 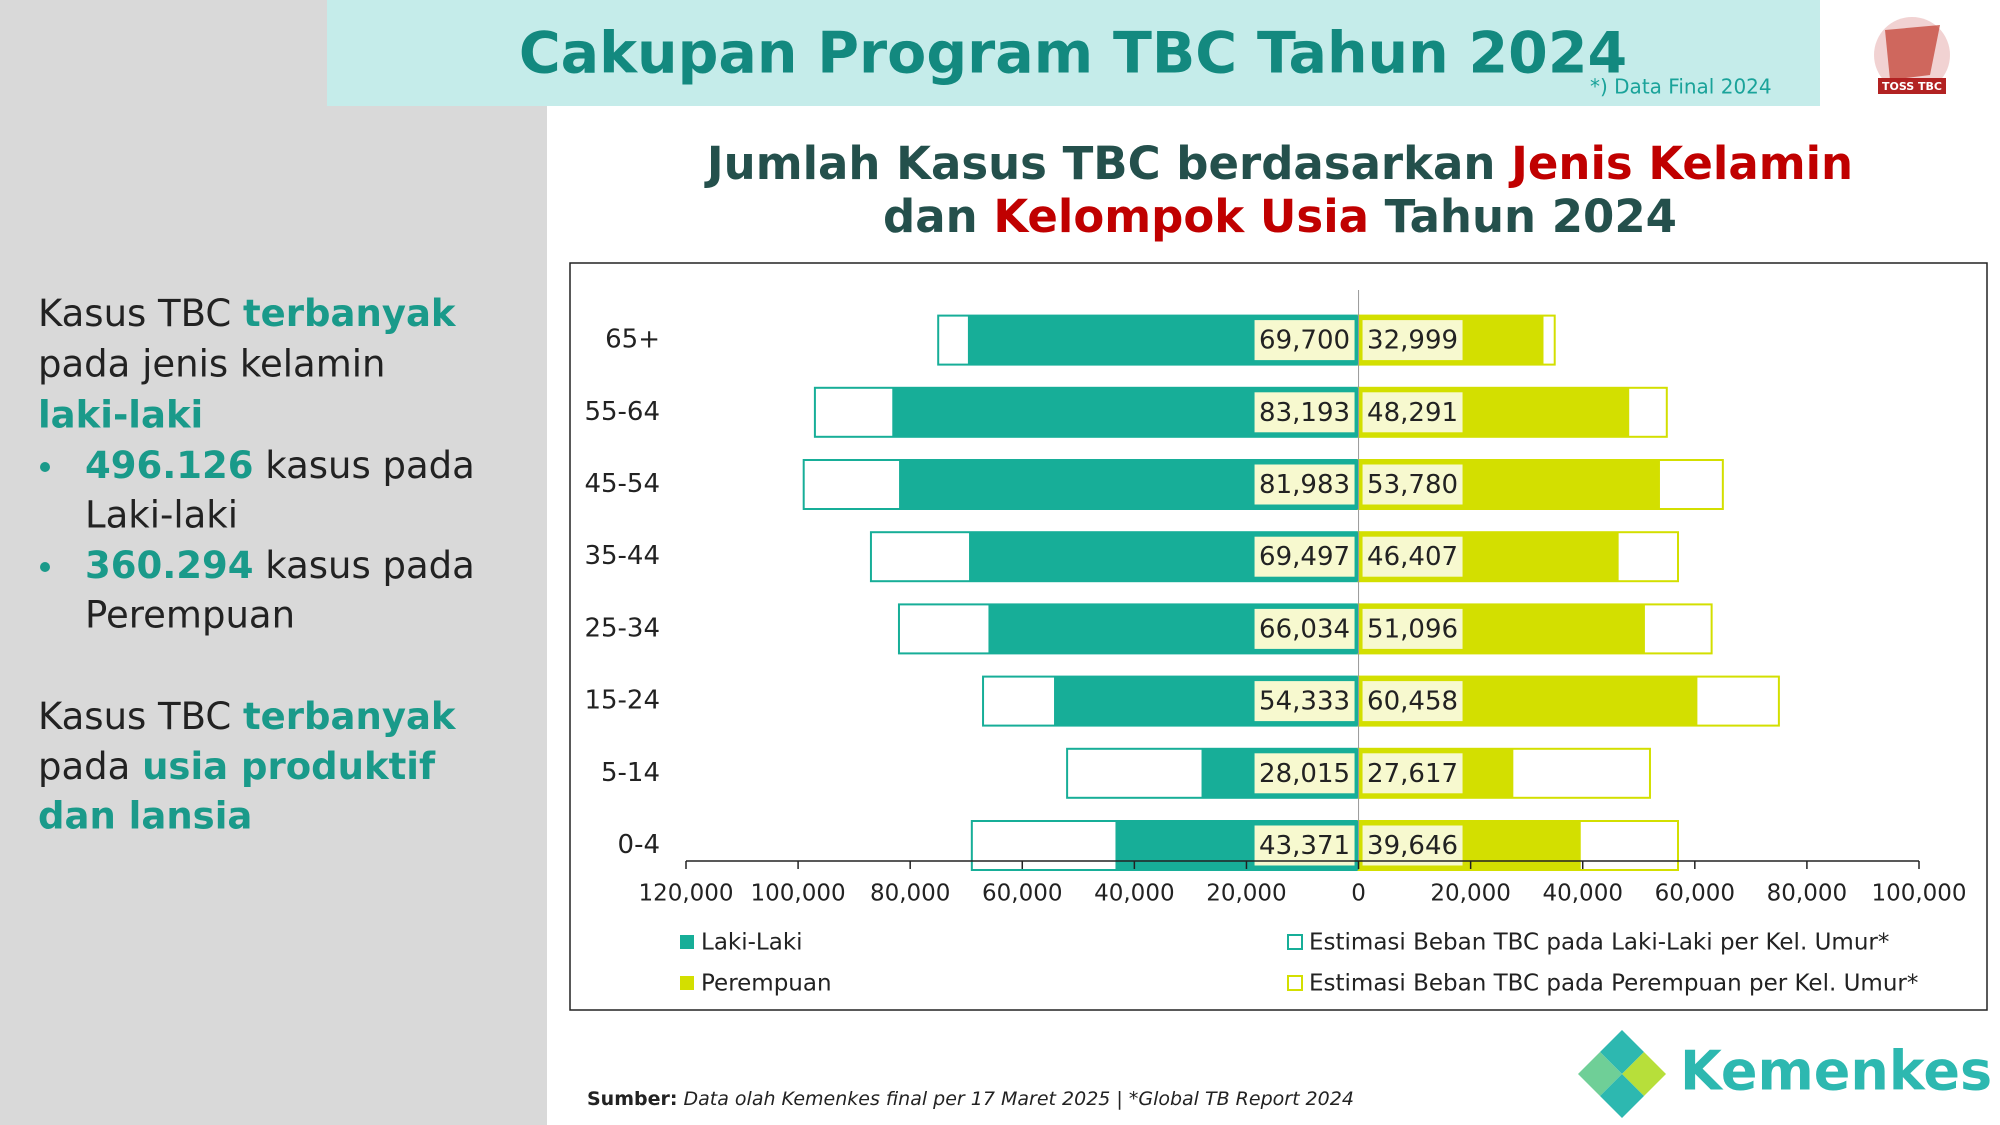 What do you see at coordinates (1680, 163) in the screenshot?
I see `title-part: Jenis Kelamin` at bounding box center [1680, 163].